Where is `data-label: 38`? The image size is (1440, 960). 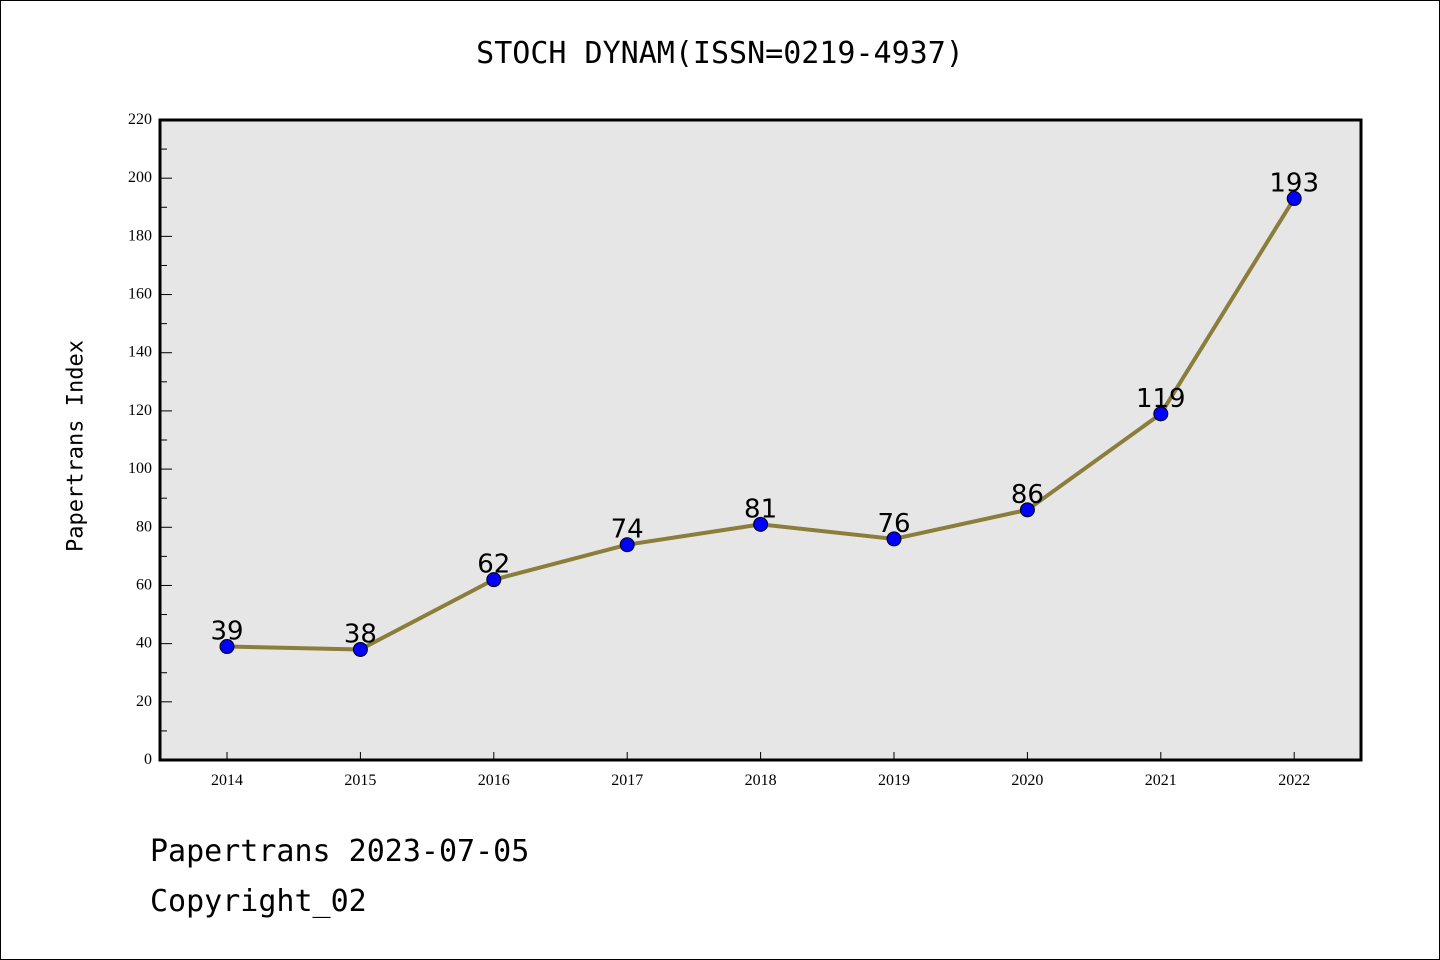
data-label: 38 is located at coordinates (360, 634).